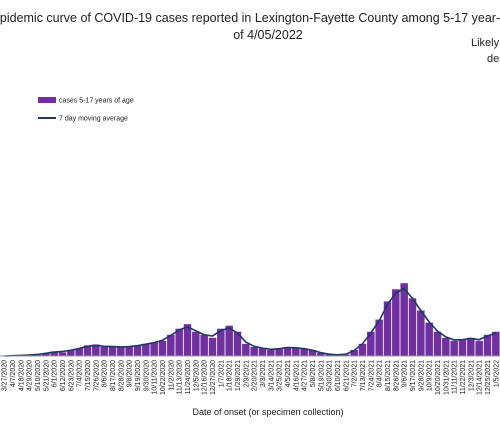 The width and height of the screenshot is (500, 427). Describe the element at coordinates (205, 377) in the screenshot. I see `x-tick-label: 12/16/2020` at that location.